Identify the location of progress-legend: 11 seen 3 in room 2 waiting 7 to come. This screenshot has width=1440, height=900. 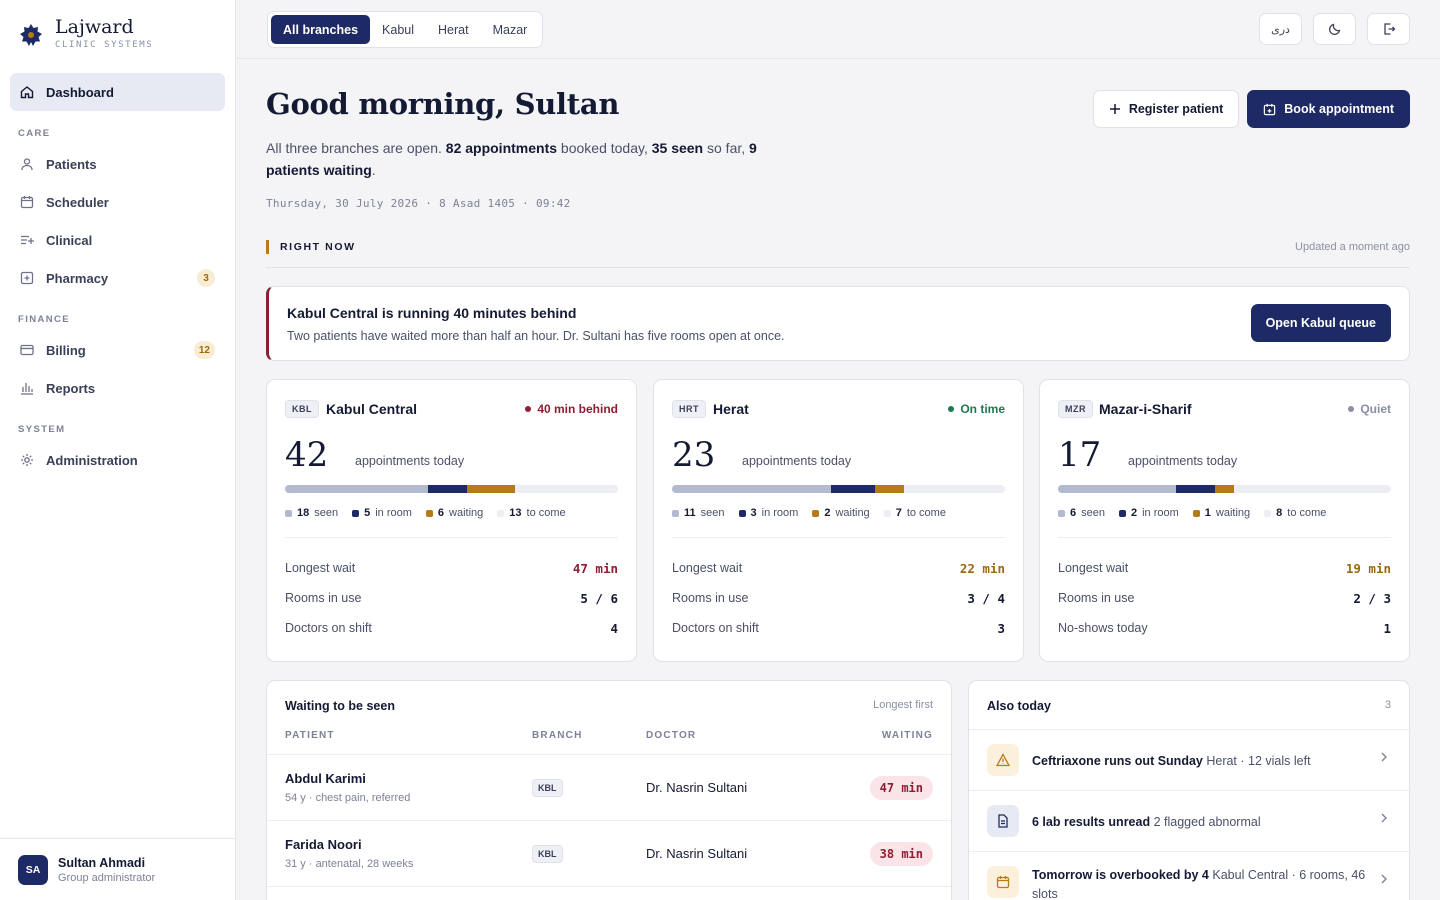
(809, 513).